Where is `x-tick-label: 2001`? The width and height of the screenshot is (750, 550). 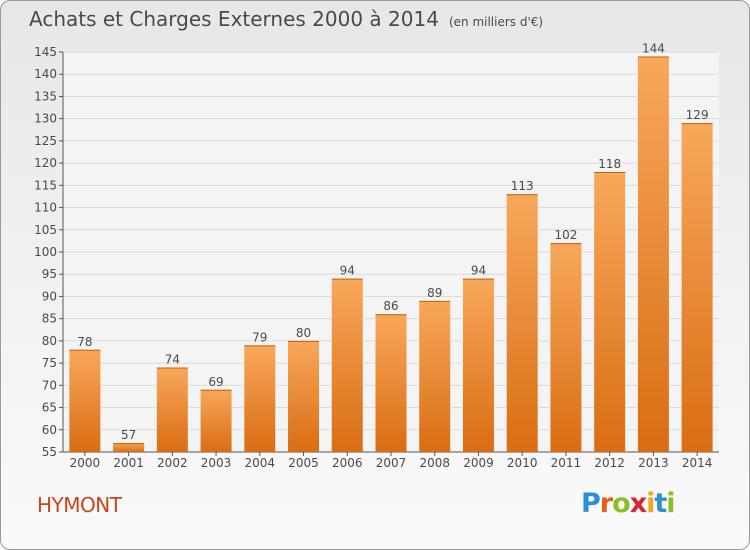 x-tick-label: 2001 is located at coordinates (128, 463).